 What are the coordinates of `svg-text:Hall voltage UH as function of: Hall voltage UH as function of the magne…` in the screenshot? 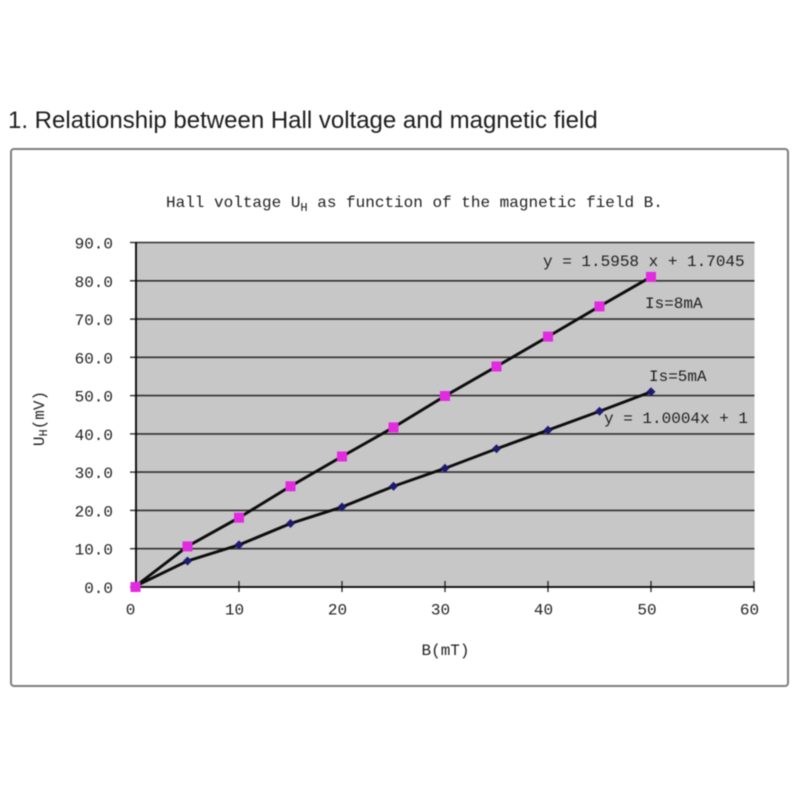 It's located at (414, 204).